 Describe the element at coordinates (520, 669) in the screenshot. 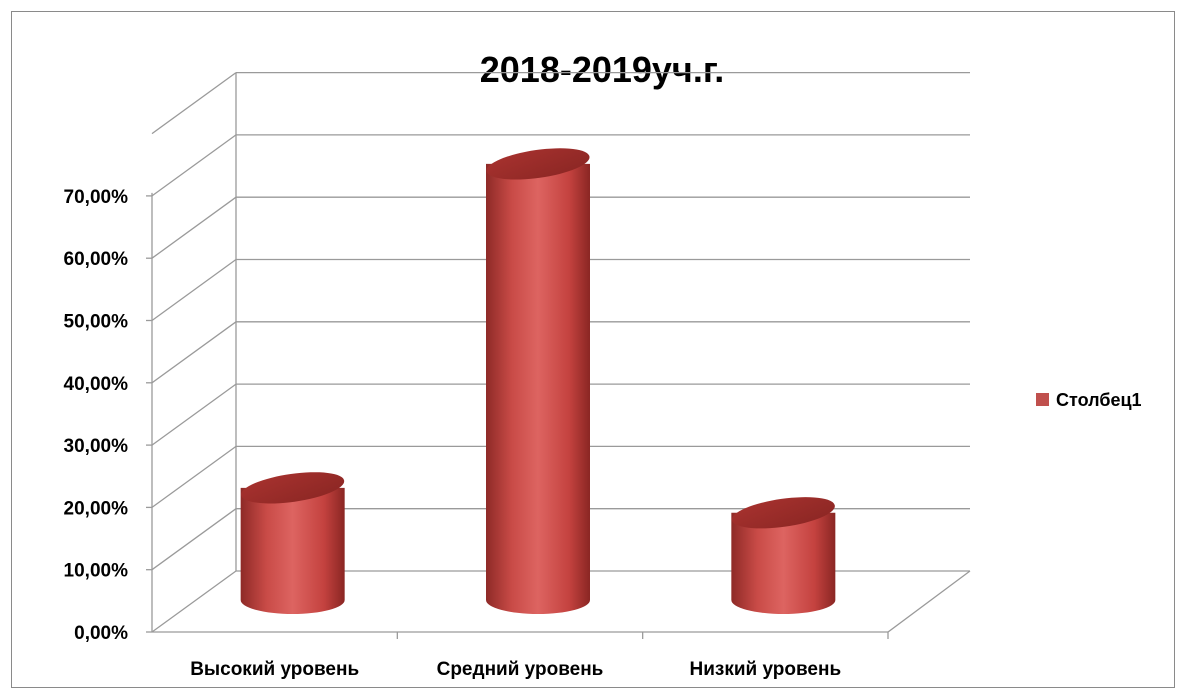

I see `x-category-label: Средний уровень` at that location.